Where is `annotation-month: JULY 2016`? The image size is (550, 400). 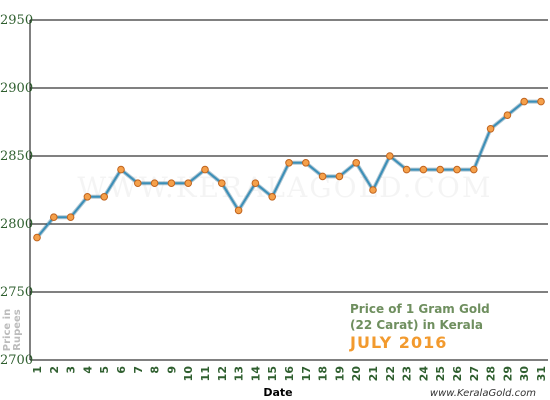
annotation-month: JULY 2016 is located at coordinates (398, 342).